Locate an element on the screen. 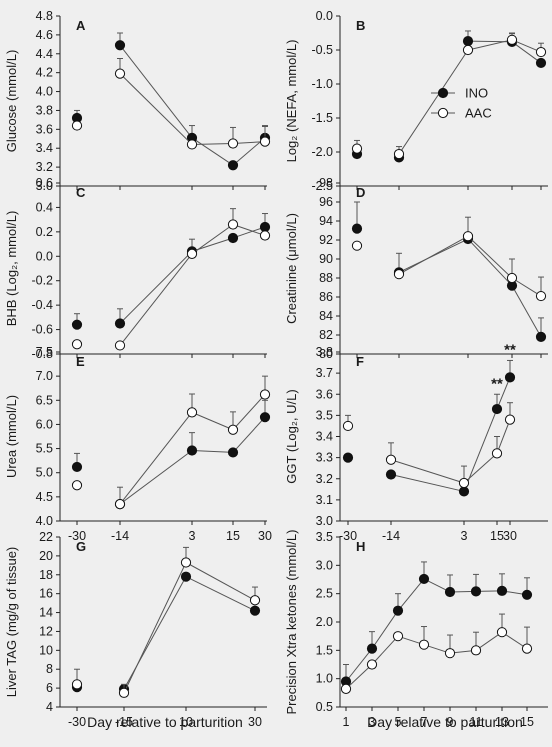 This screenshot has width=552, height=747. panel-letter: A is located at coordinates (81, 25).